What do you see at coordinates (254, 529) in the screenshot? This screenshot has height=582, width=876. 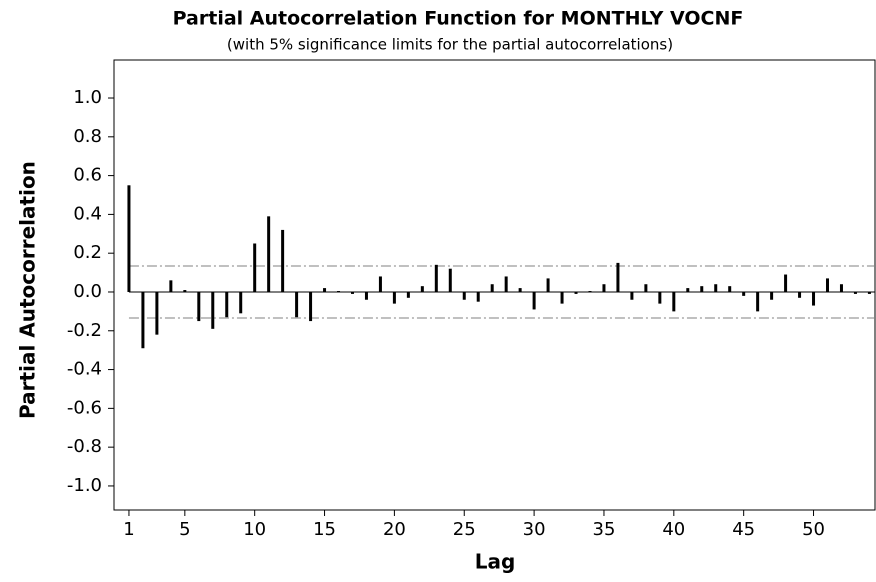 I see `x-tick-label: 10` at bounding box center [254, 529].